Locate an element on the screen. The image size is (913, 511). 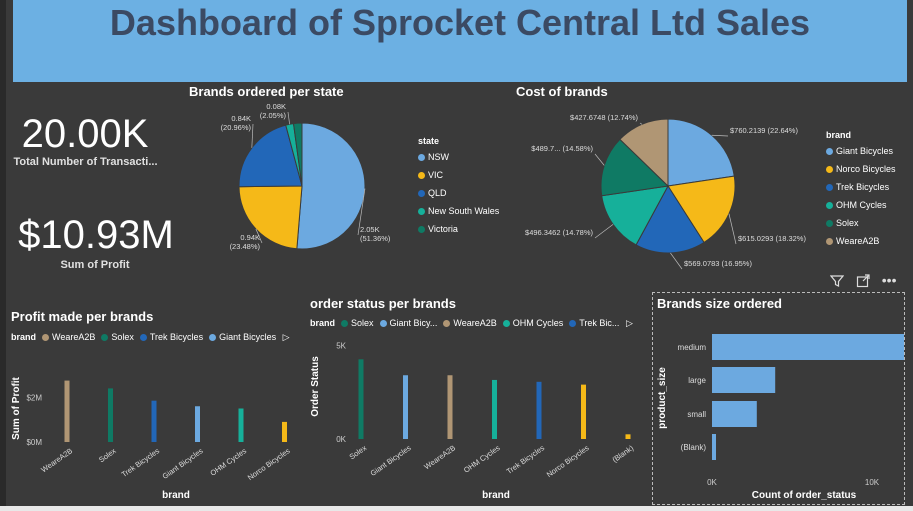
pie-slice-trek-bicycles is located at coordinates (670, 219).